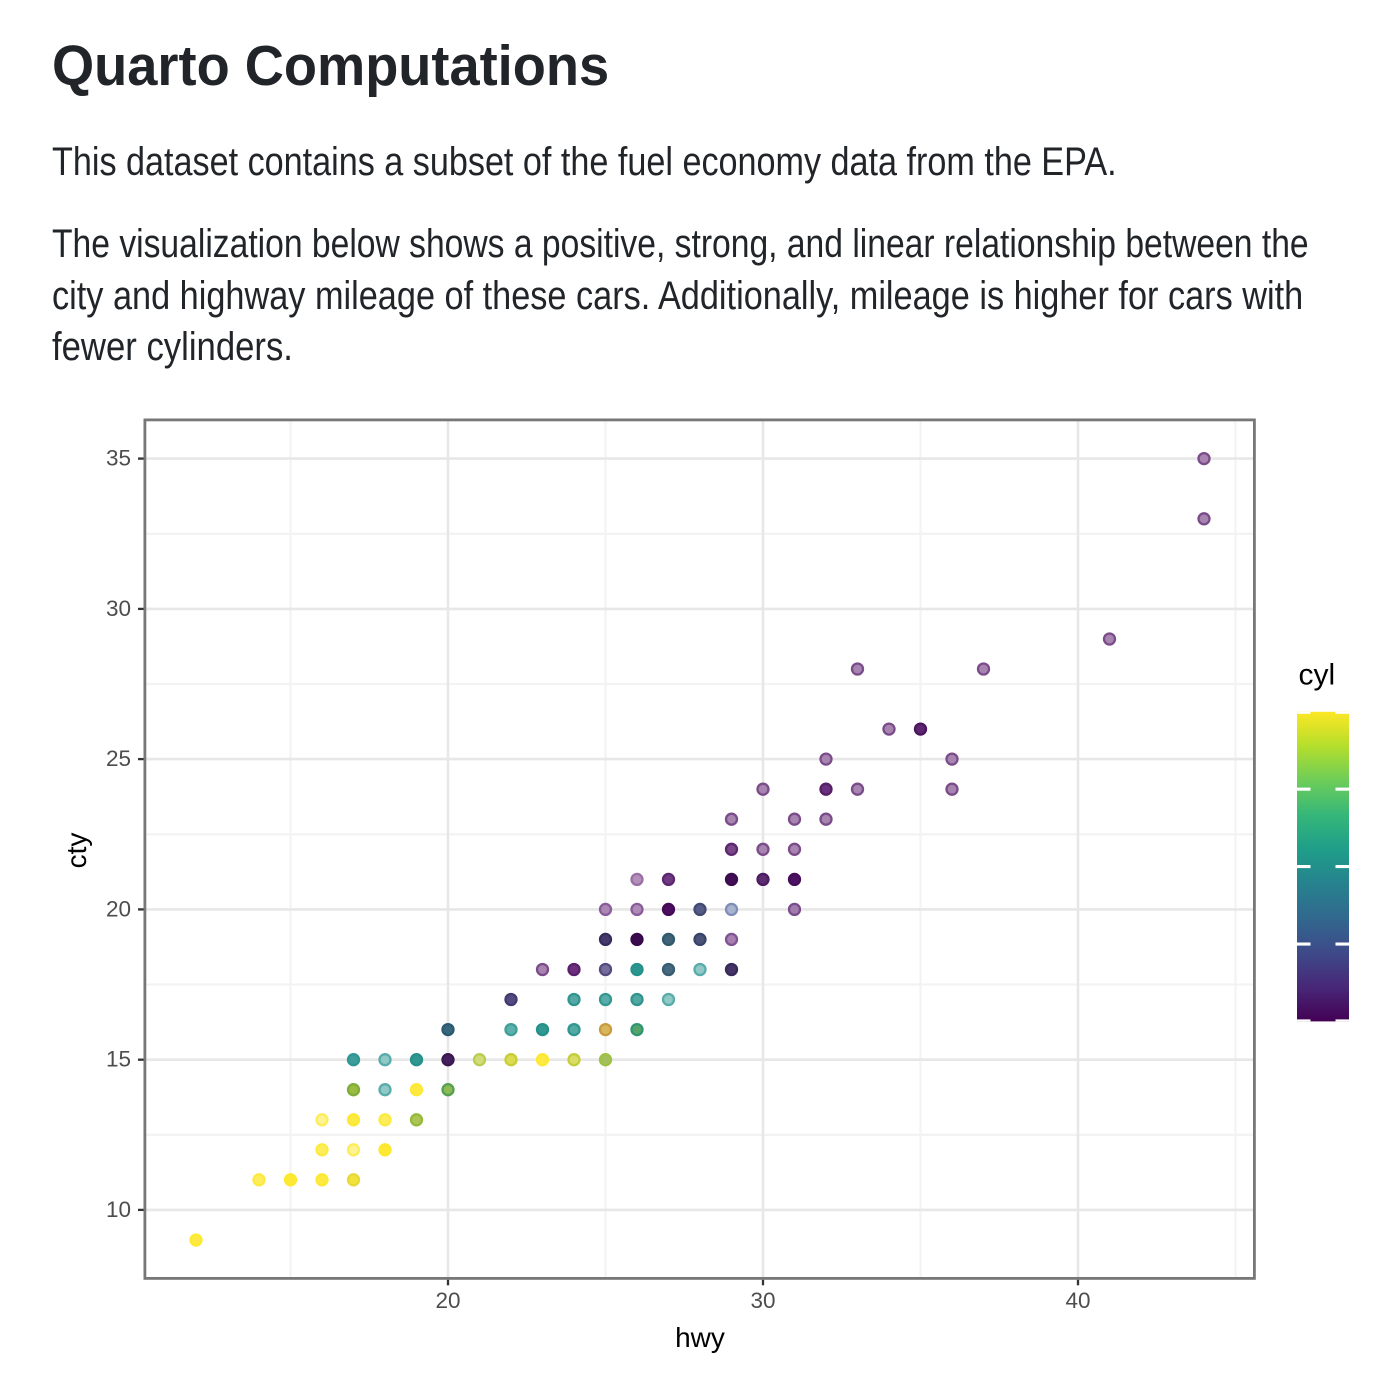  Describe the element at coordinates (1077, 1300) in the screenshot. I see `svg-text: 40` at that location.